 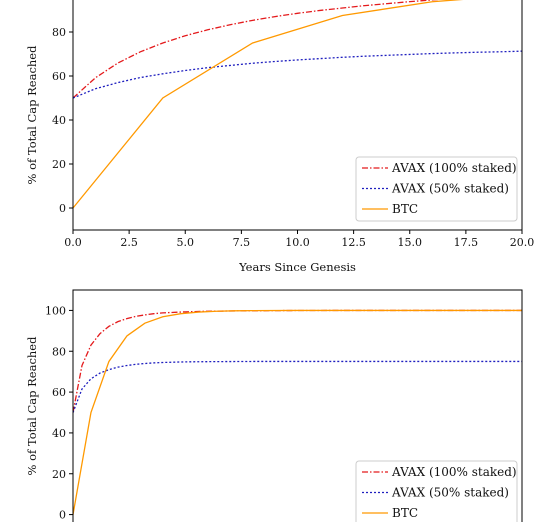 I want to click on series-line-avax-100-staked, so click(x=256, y=49).